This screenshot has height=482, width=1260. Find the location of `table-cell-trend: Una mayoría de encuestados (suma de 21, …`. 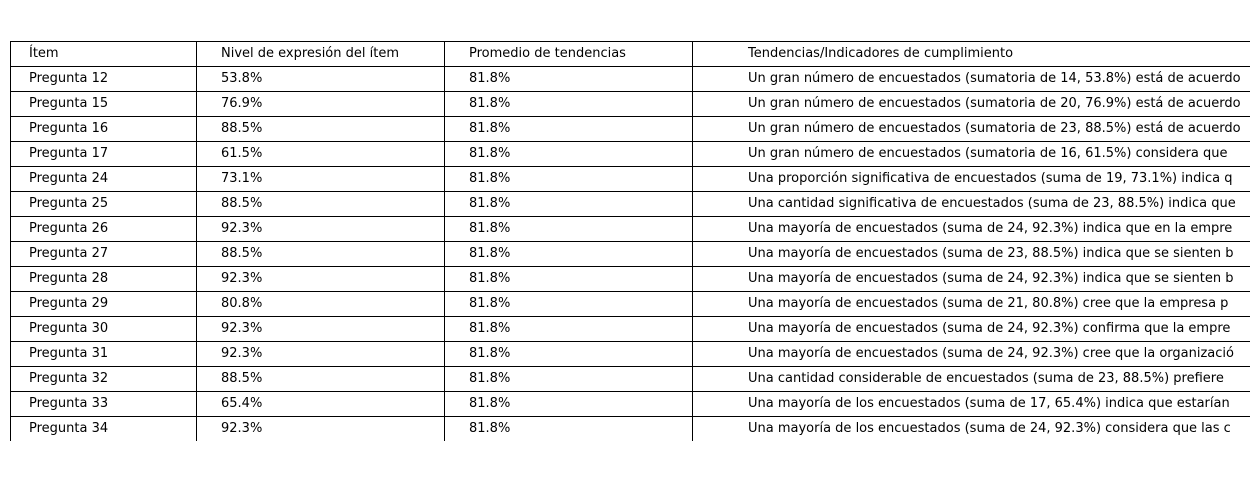

table-cell-trend: Una mayoría de encuestados (suma de 21, … is located at coordinates (971, 304).